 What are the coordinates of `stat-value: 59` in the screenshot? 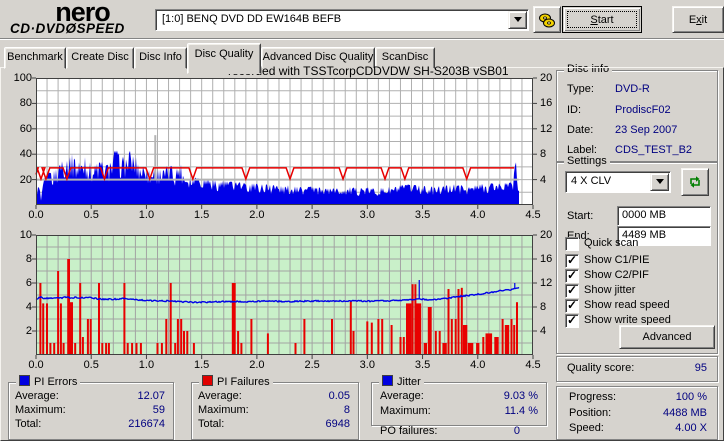 It's located at (158, 410).